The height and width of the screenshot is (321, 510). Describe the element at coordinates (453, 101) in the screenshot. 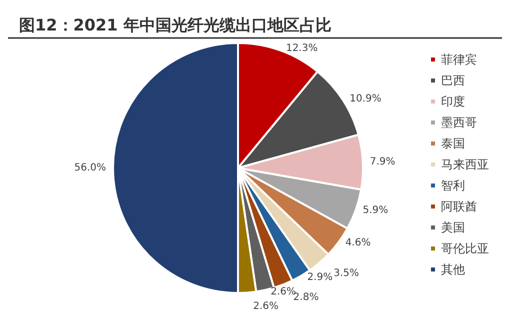

I see `legend-label: 印度` at that location.